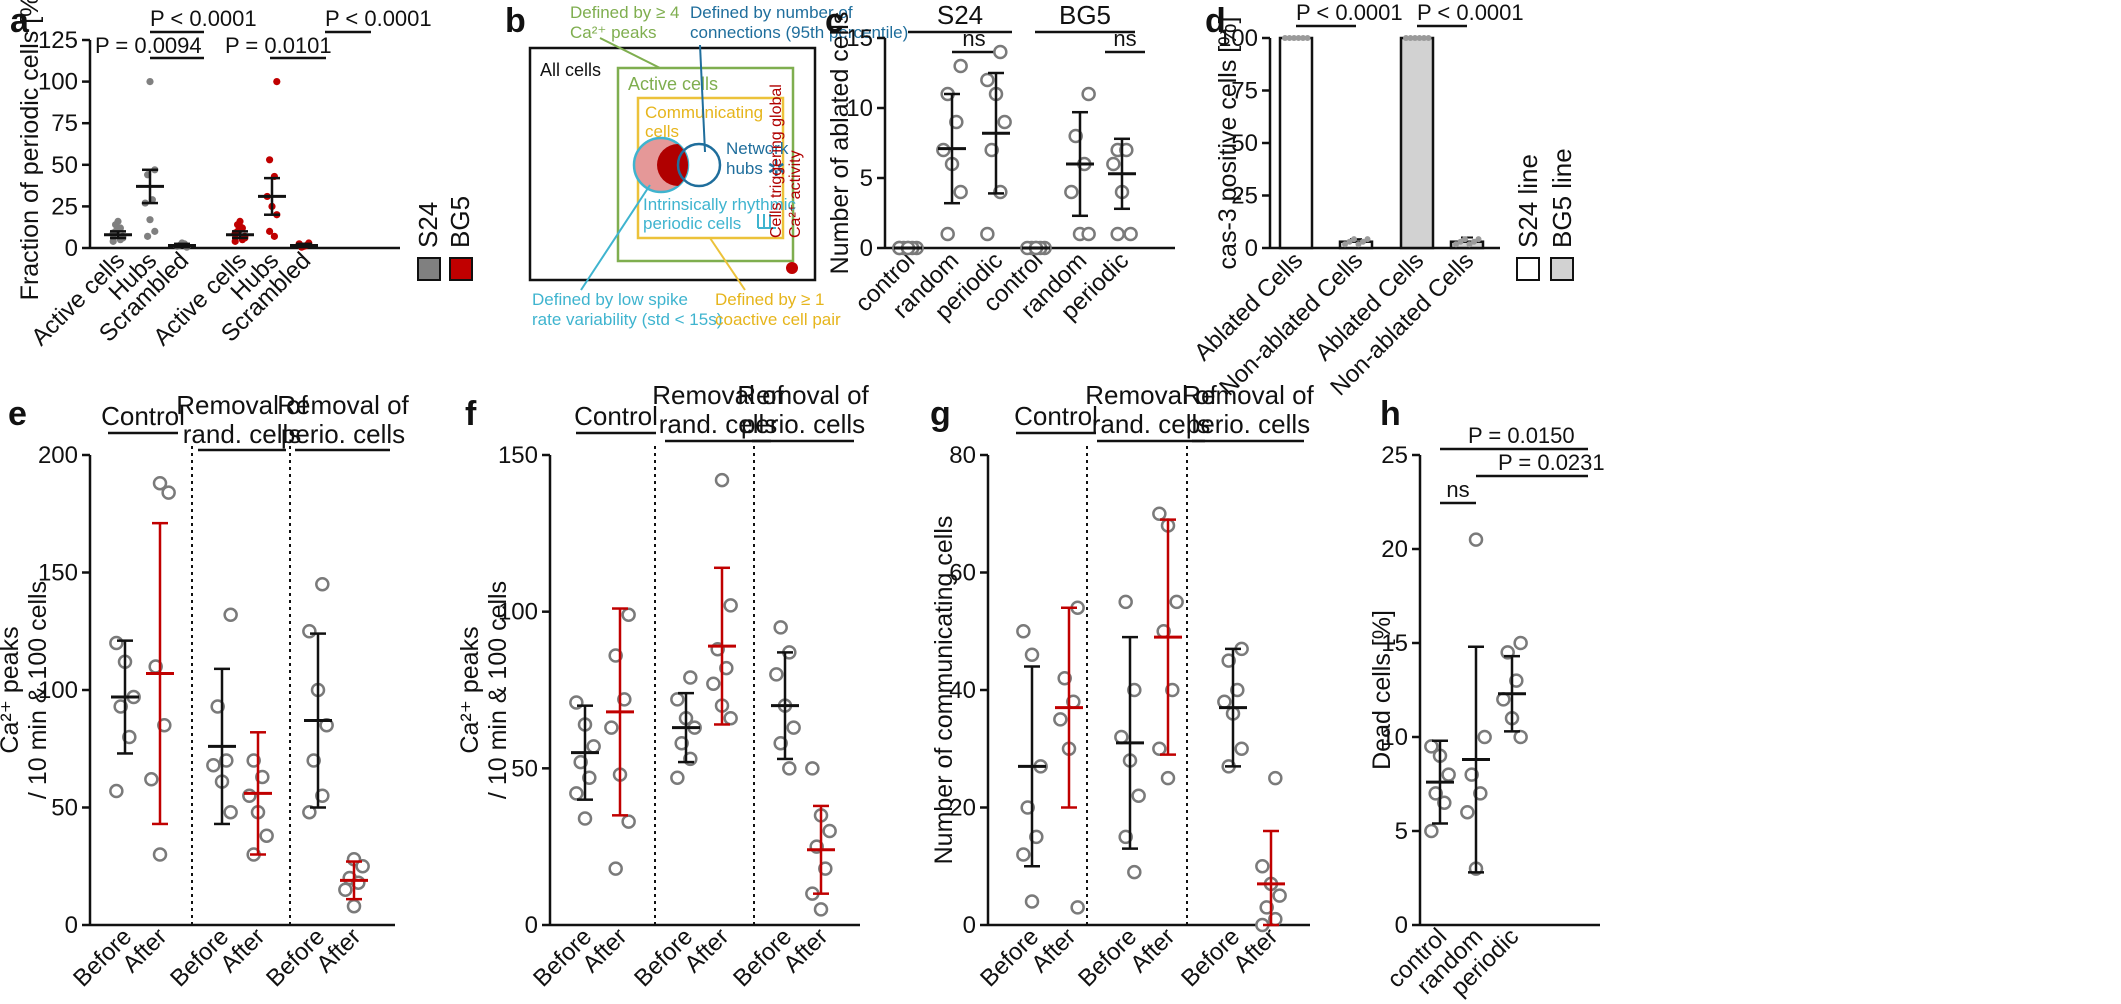 The width and height of the screenshot is (2121, 1004). I want to click on def-pair-2: coactive cell pair, so click(778, 319).